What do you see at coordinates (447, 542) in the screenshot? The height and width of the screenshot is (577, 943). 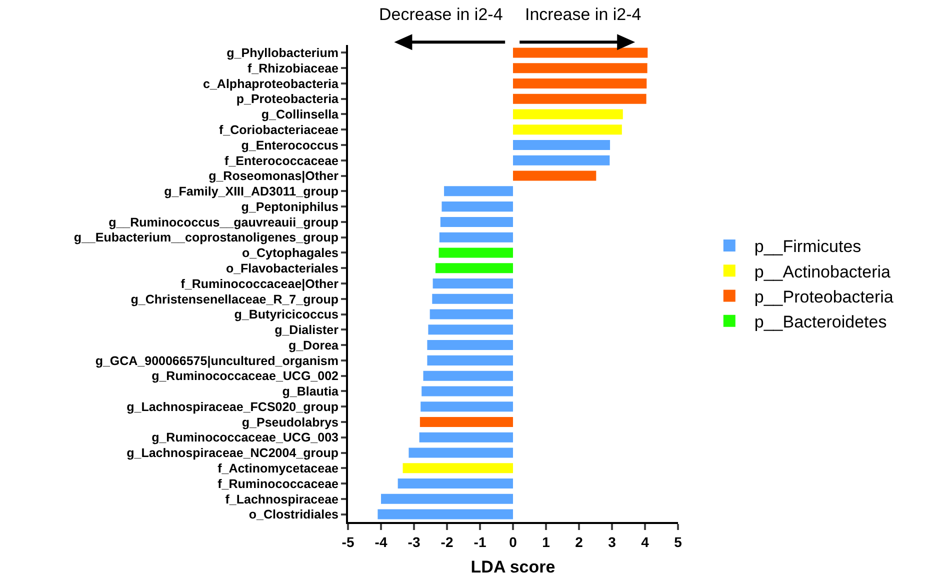 I see `x-tick-label: -2` at bounding box center [447, 542].